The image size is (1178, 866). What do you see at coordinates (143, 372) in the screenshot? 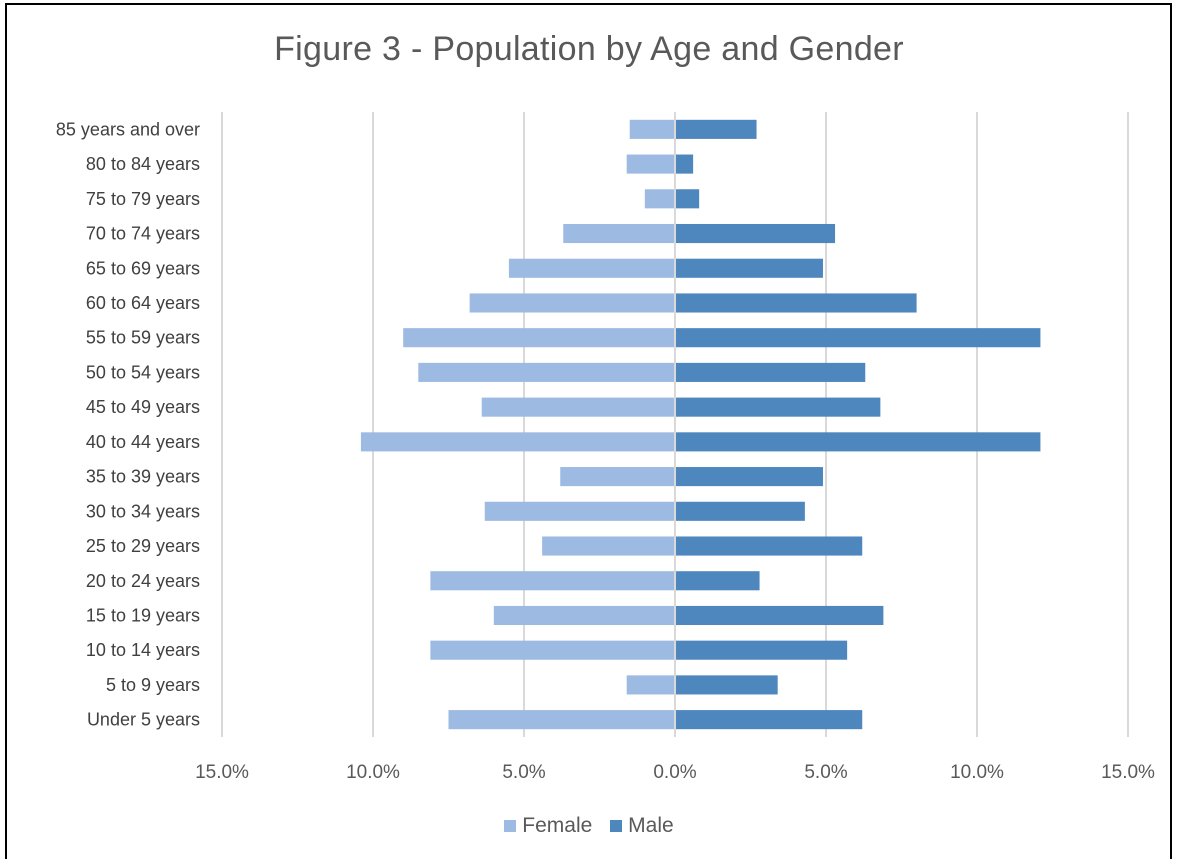
I see `y-tick-label: 50 to 54 years` at bounding box center [143, 372].